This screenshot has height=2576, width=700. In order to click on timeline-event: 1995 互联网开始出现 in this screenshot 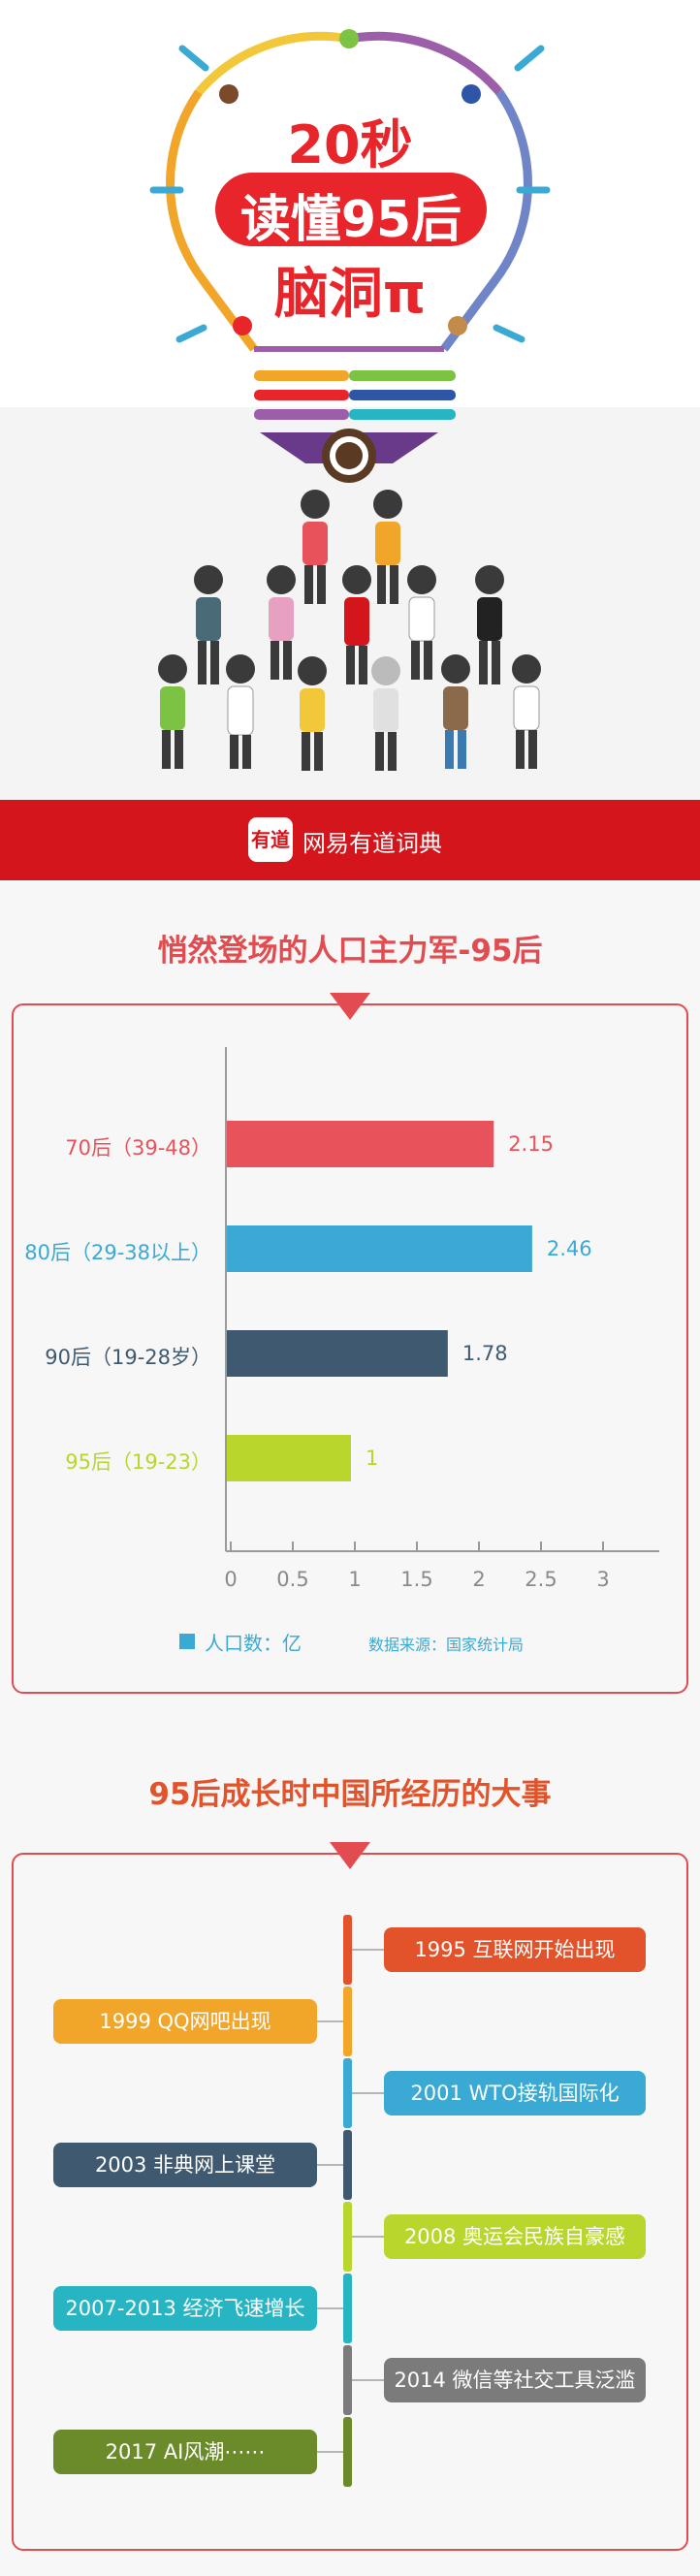, I will do `click(515, 1949)`.